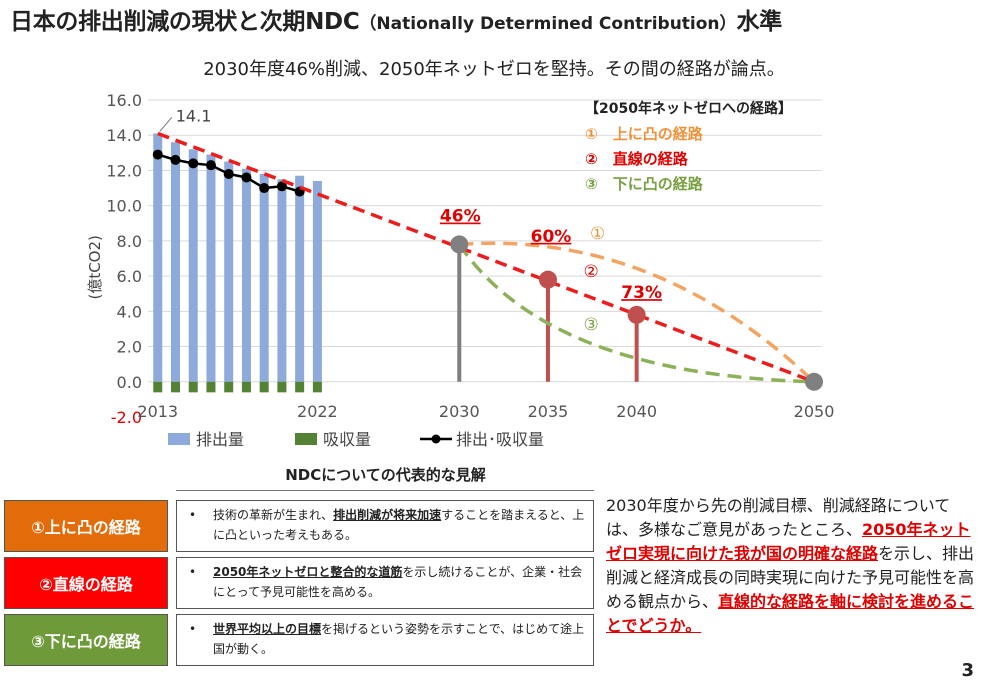 This screenshot has width=988, height=685. I want to click on pathway-legend-item: ③ 下に凸の経路, so click(644, 184).